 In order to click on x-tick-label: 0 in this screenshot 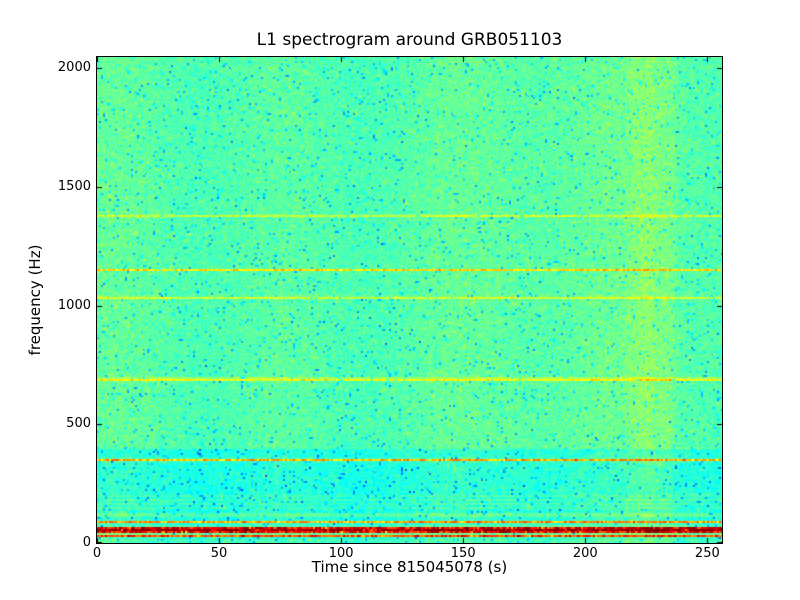, I will do `click(97, 553)`.